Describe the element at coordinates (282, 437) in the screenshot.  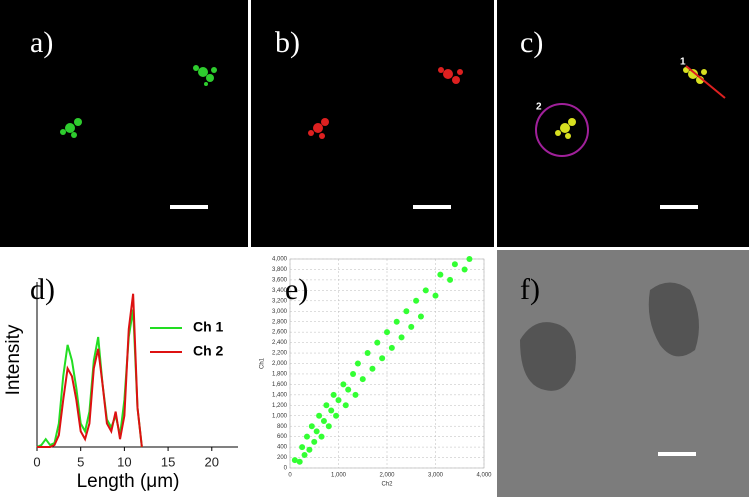
I see `y-tick-label: 600` at that location.